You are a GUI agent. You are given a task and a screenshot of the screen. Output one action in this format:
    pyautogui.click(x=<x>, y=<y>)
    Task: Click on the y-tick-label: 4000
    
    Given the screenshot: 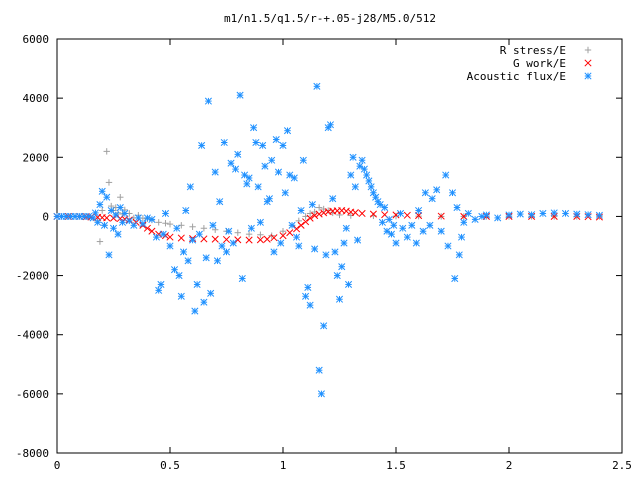 What is the action you would take?
    pyautogui.click(x=36, y=98)
    